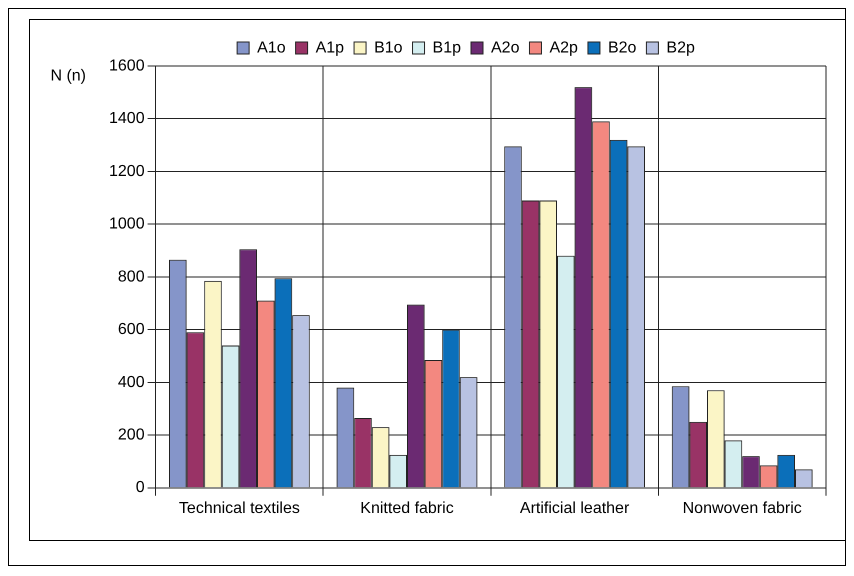 Image resolution: width=854 pixels, height=576 pixels. I want to click on x-tick-label: Technical textiles, so click(239, 508).